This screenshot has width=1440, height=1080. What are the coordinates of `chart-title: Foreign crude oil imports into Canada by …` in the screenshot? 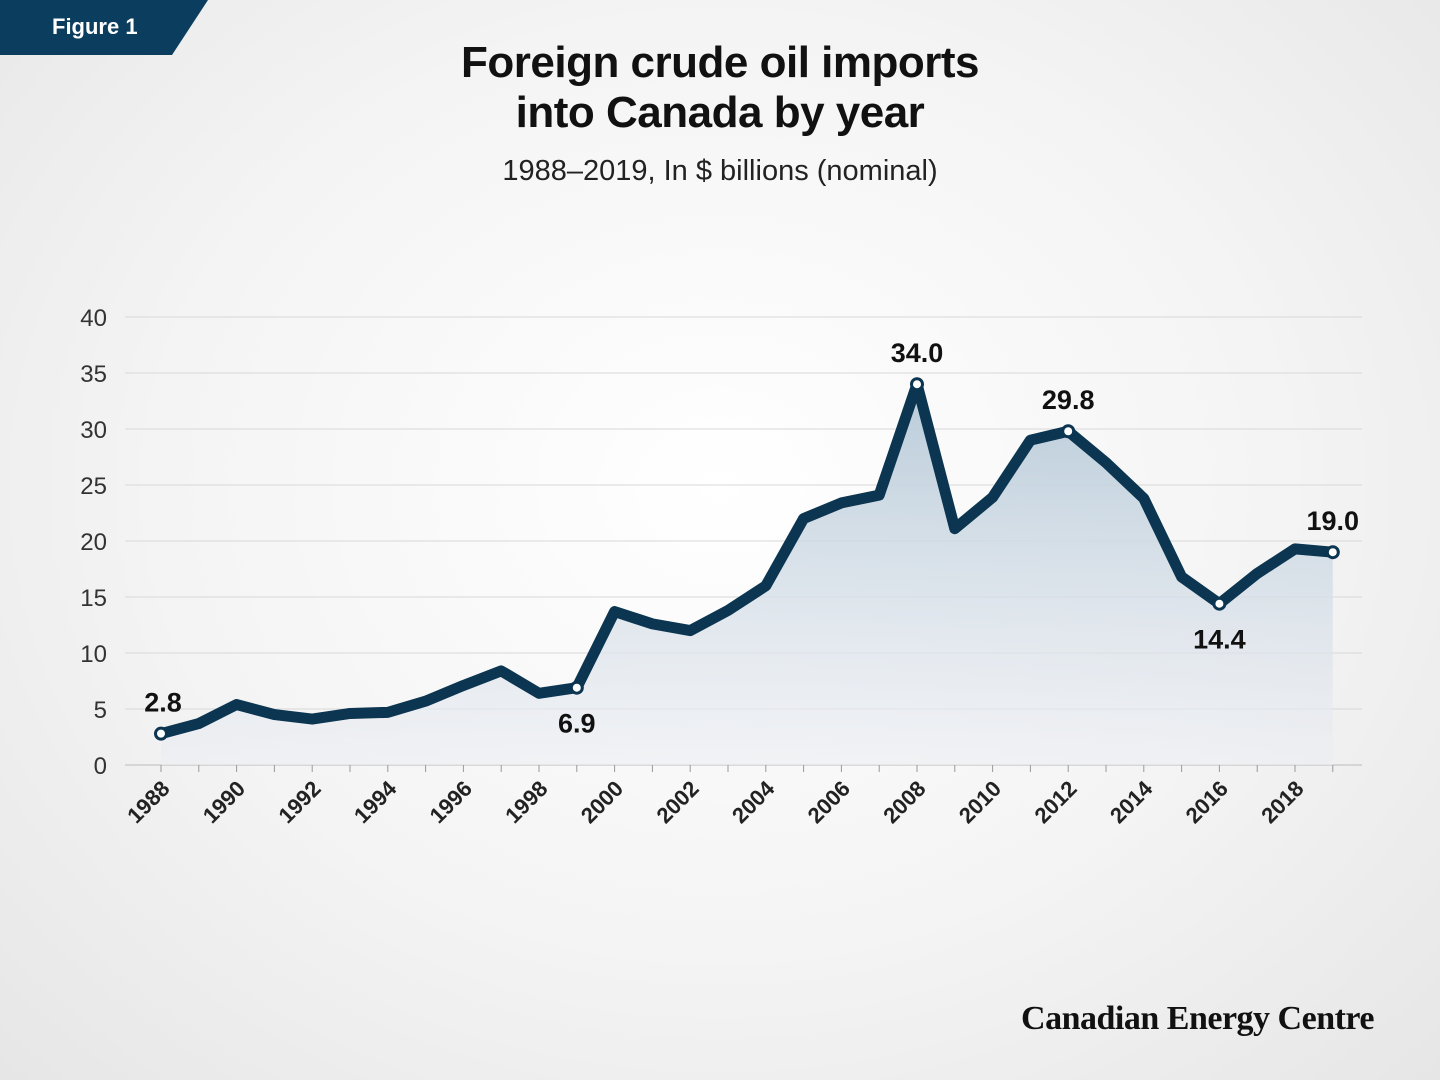 It's located at (720, 88).